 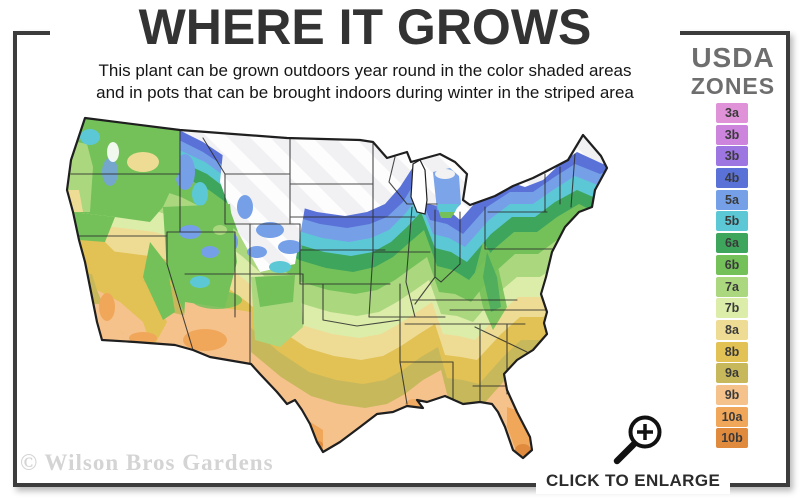 I want to click on legend-title: USDA ZONES, so click(x=733, y=71).